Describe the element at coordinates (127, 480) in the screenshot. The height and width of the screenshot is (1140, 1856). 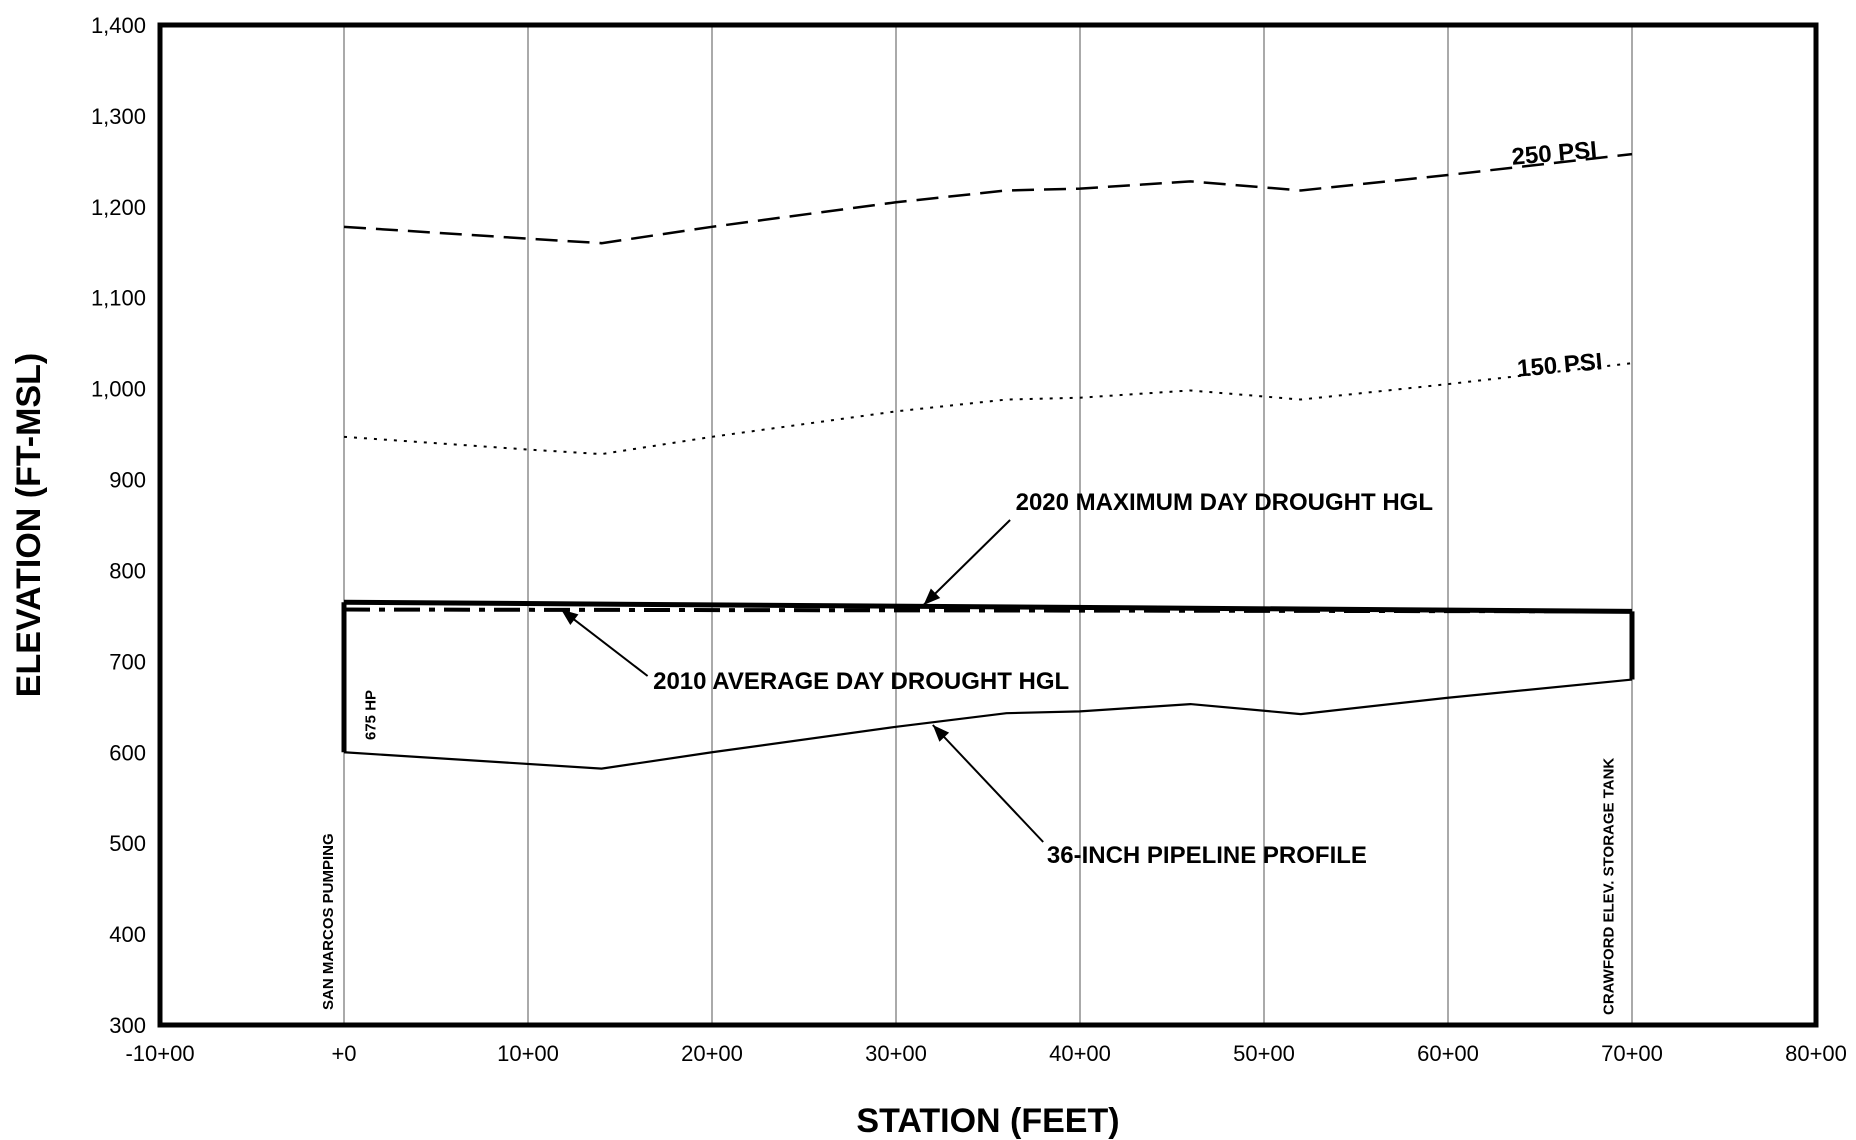
I see `y-tick-label: 900` at that location.